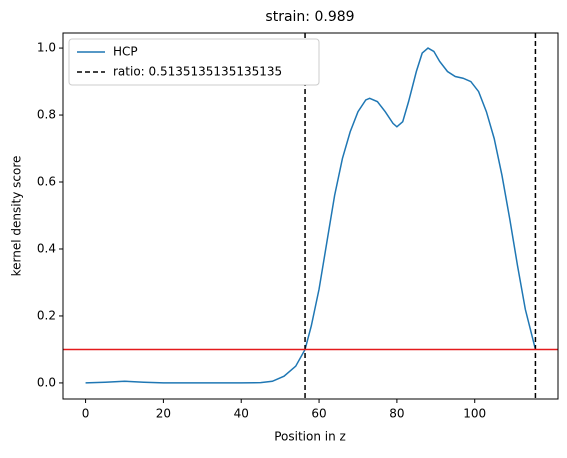  Describe the element at coordinates (194, 62) in the screenshot. I see `legend-box` at that location.